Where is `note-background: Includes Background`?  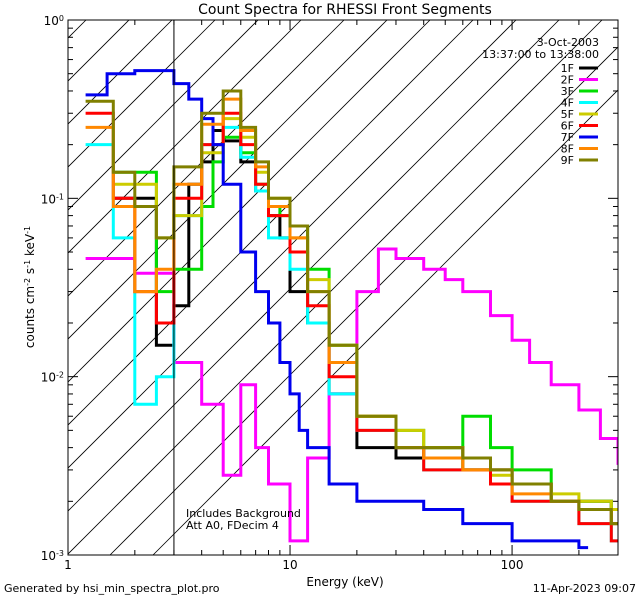
note-background: Includes Background is located at coordinates (243, 513).